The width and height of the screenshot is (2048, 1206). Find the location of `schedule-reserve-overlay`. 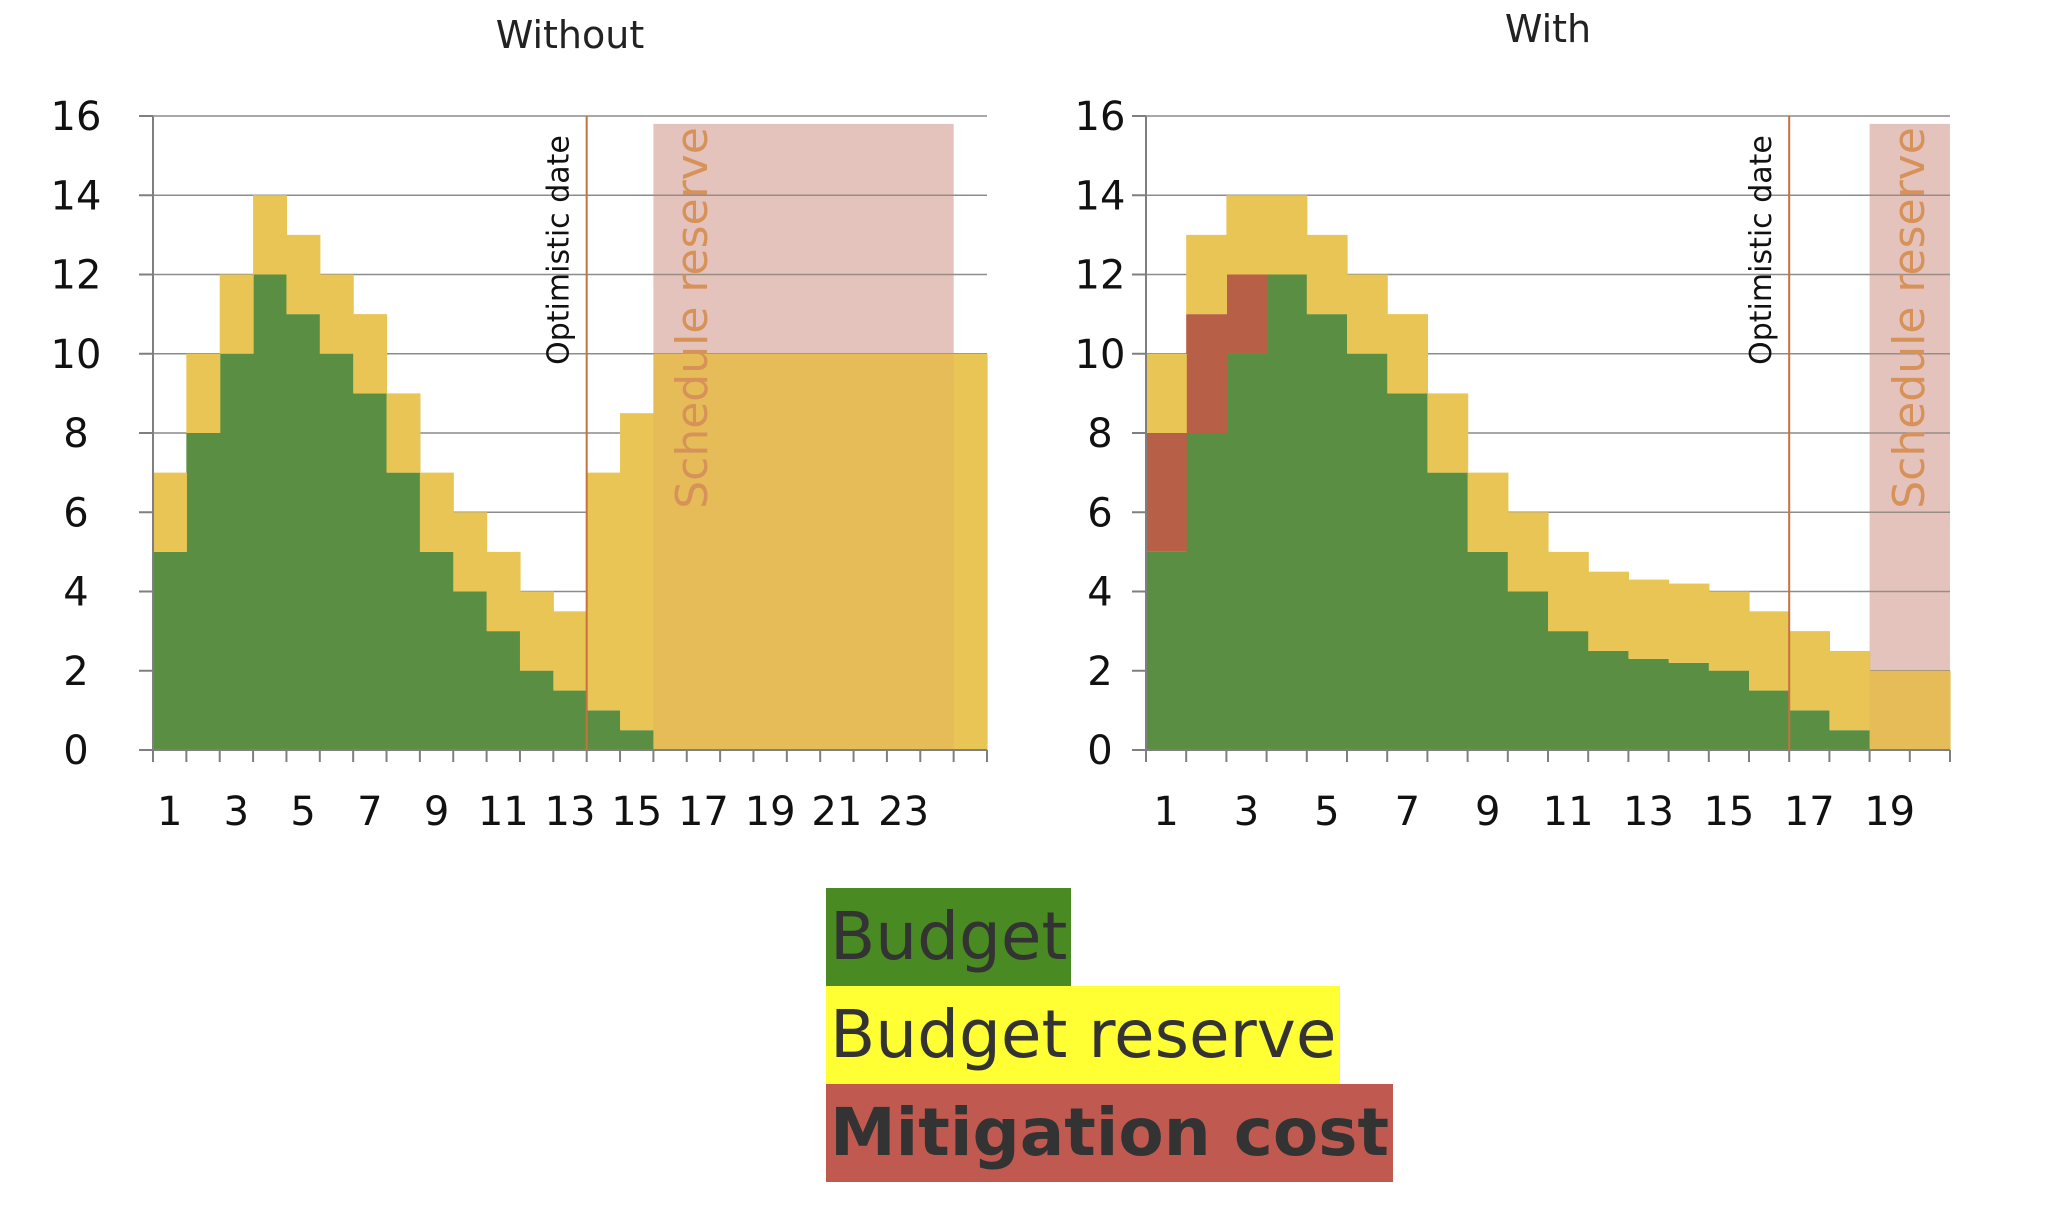

schedule-reserve-overlay is located at coordinates (803, 437).